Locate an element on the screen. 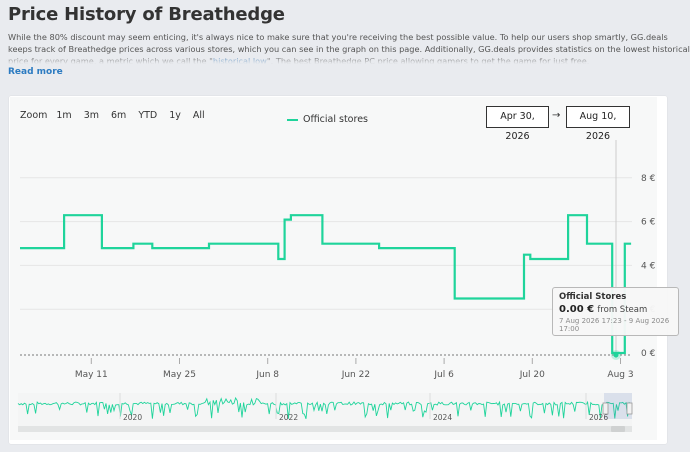  x-tick-label: Jul 20 is located at coordinates (532, 375).